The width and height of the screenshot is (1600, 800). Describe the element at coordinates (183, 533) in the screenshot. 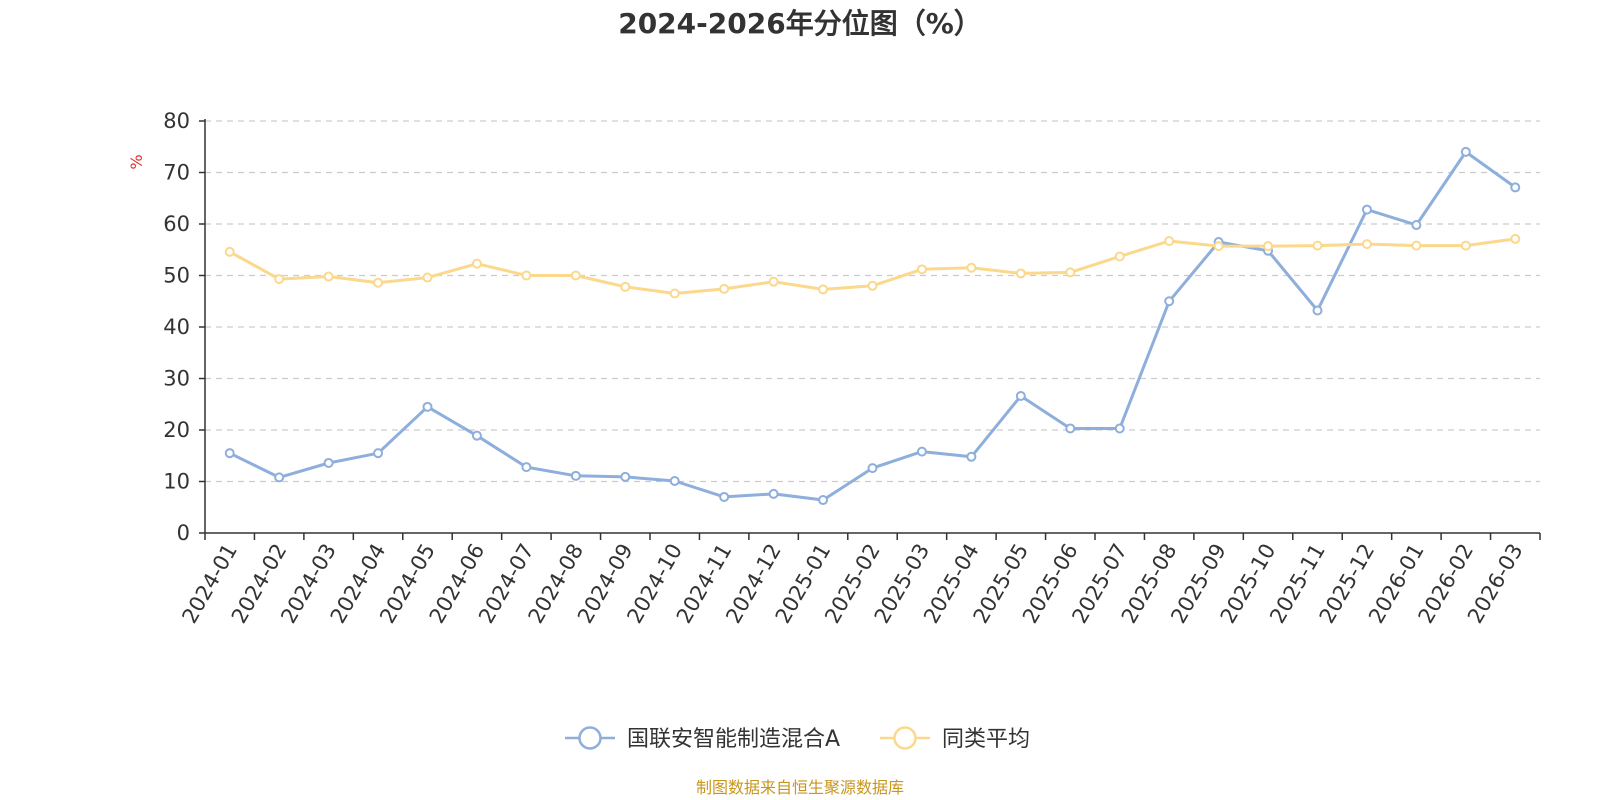

I see `y-tick-label: 0` at that location.